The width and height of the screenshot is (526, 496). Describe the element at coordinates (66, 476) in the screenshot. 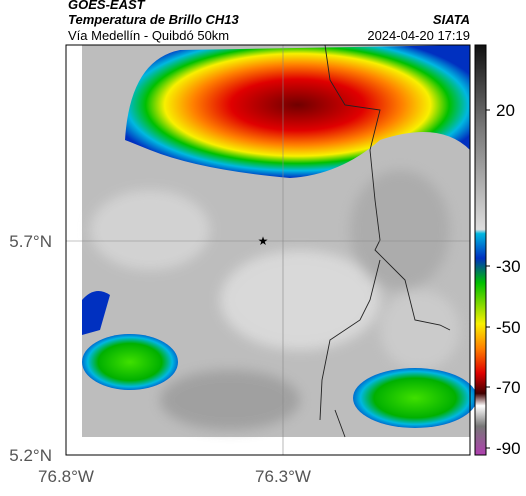

I see `lon-label: 76.8°W` at that location.